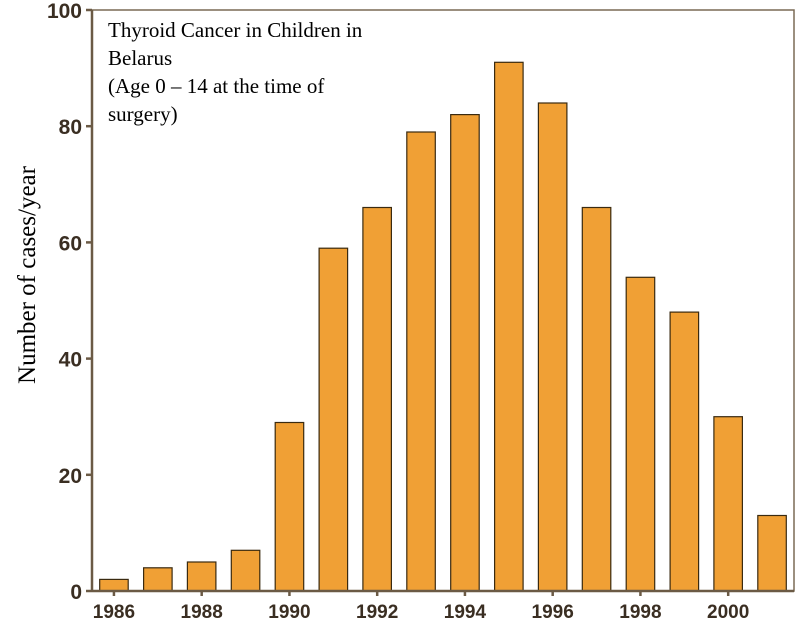 Image resolution: width=800 pixels, height=627 pixels. What do you see at coordinates (465, 352) in the screenshot?
I see `bar-1994` at bounding box center [465, 352].